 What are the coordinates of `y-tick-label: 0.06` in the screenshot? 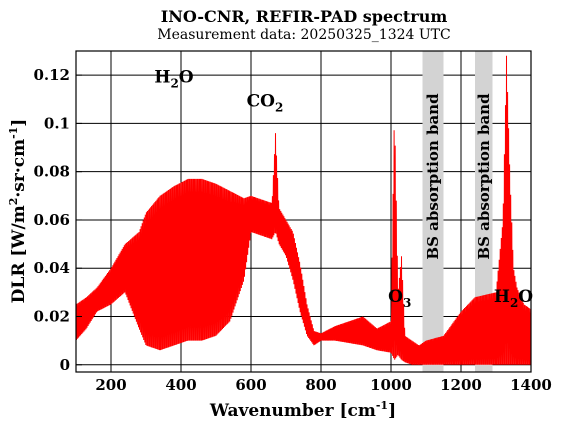 It's located at (51, 220).